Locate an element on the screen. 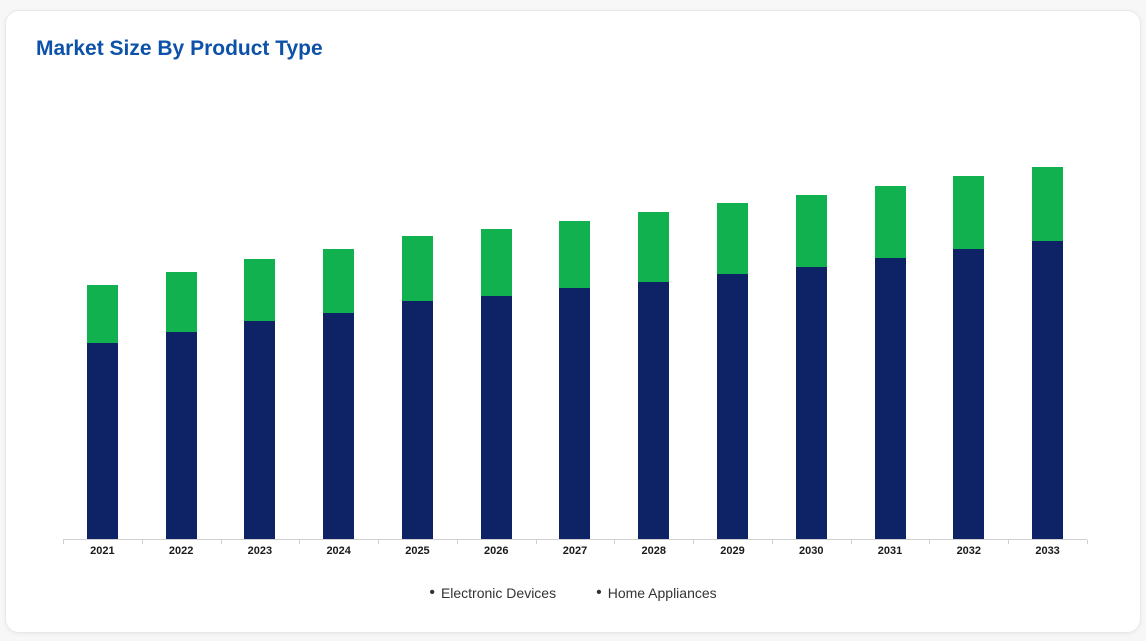  segment-home-appliances-2031 is located at coordinates (890, 222).